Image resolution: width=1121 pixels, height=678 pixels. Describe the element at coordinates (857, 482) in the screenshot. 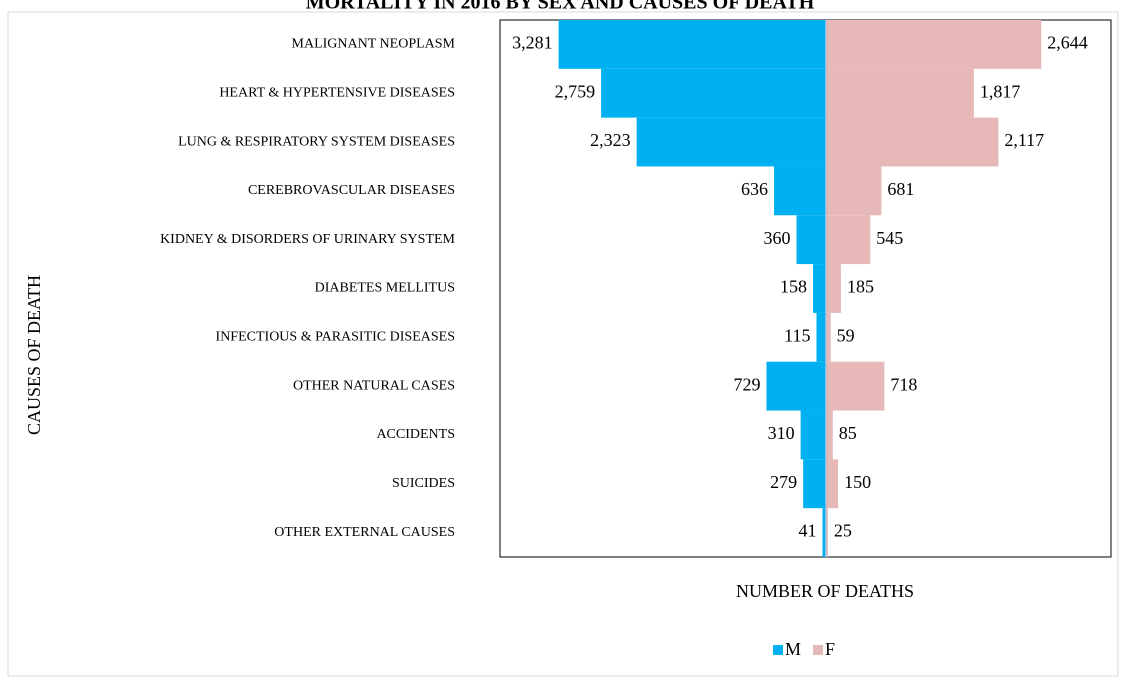

I see `value-label: 150` at that location.